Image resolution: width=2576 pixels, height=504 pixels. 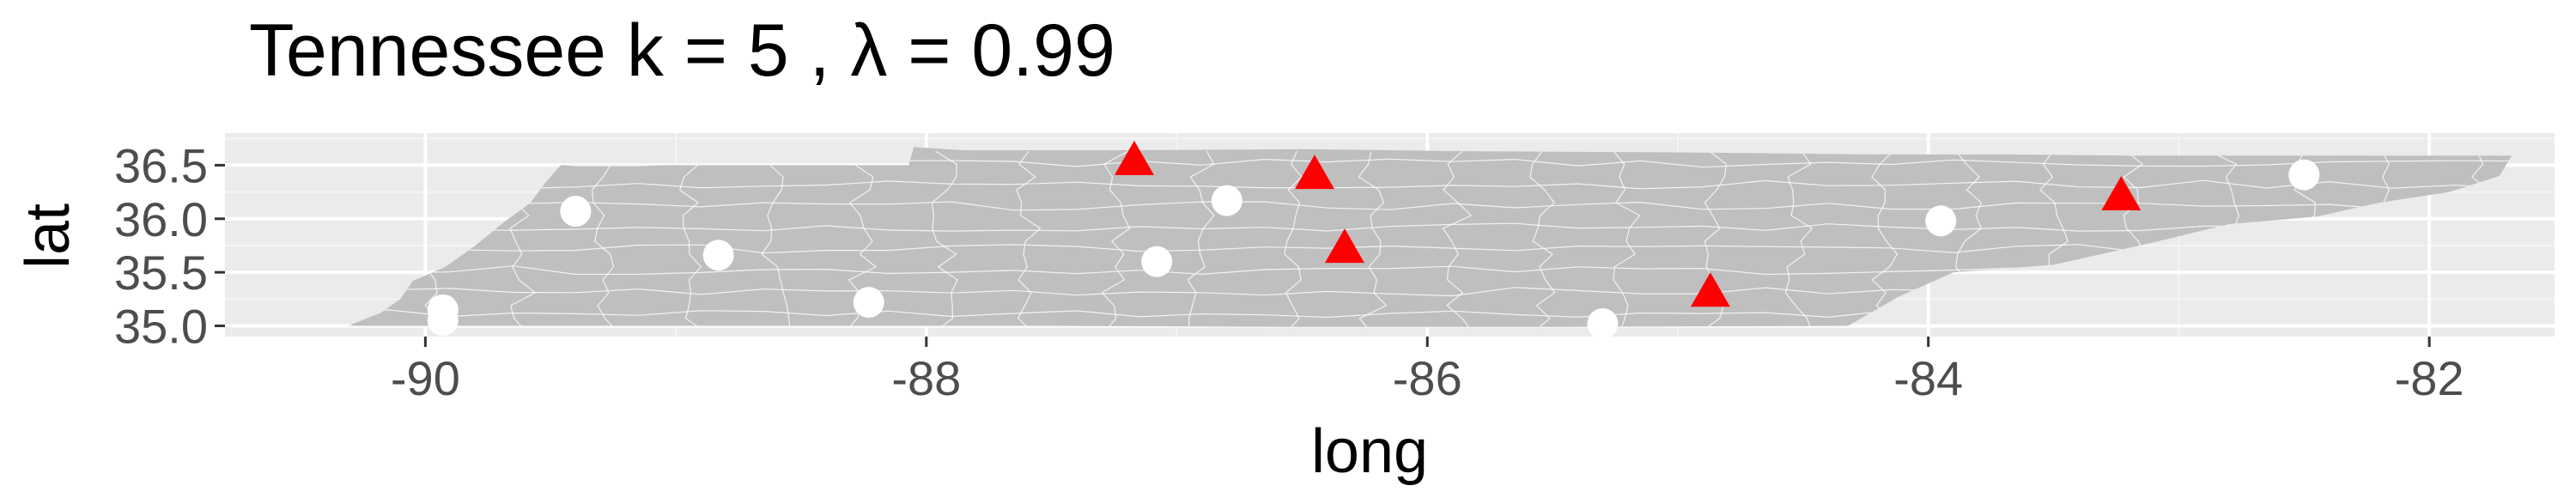 What do you see at coordinates (161, 165) in the screenshot?
I see `y-tick-label: 36.5` at bounding box center [161, 165].